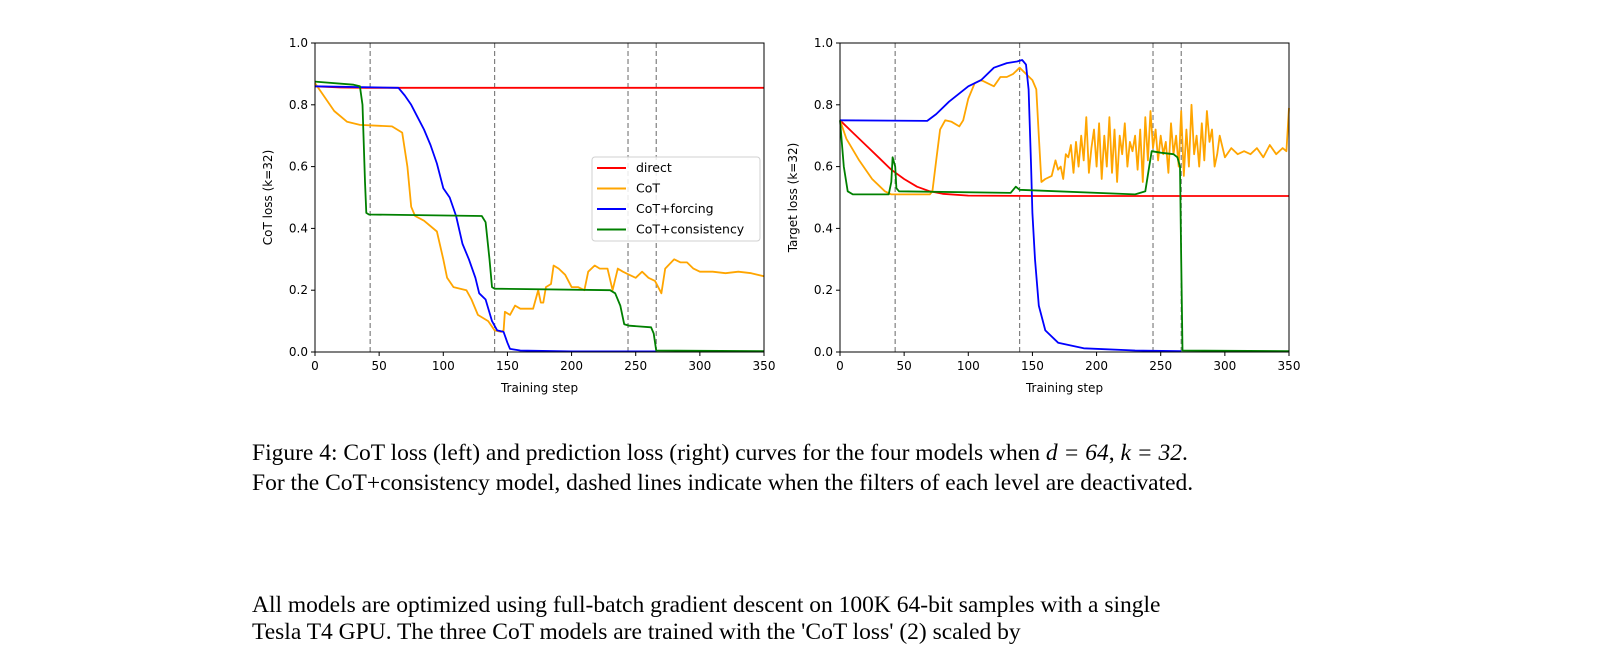 This screenshot has width=1618, height=646. Describe the element at coordinates (1064, 158) in the screenshot. I see `series-line-direct` at that location.